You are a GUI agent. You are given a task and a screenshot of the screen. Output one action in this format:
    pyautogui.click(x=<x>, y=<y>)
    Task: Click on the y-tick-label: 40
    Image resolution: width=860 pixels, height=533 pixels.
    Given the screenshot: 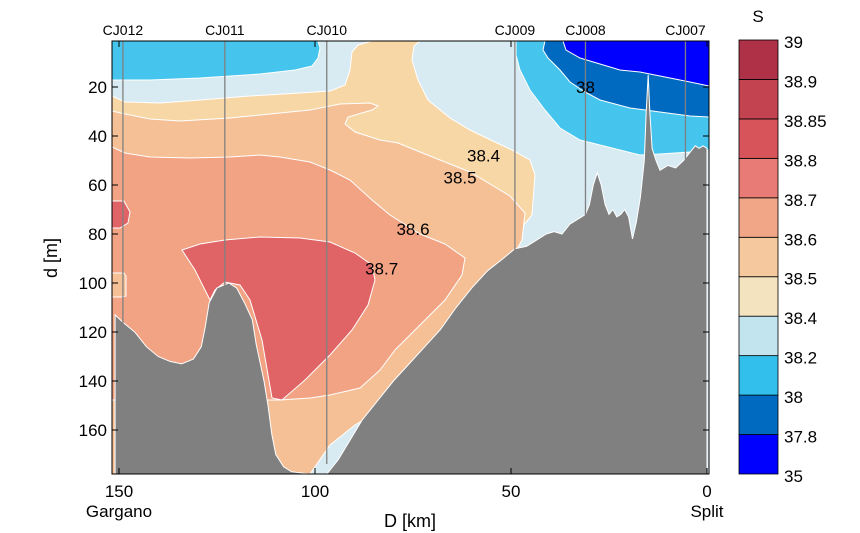 What is the action you would take?
    pyautogui.click(x=97, y=136)
    